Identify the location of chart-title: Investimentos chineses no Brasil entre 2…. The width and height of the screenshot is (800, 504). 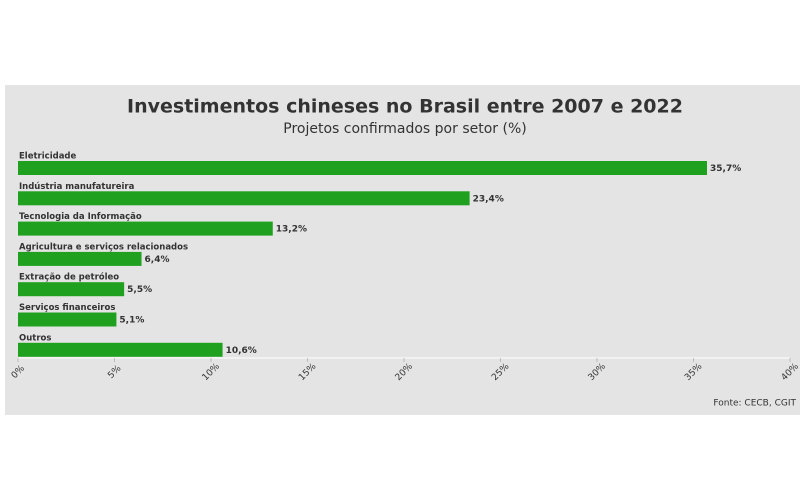
(405, 107).